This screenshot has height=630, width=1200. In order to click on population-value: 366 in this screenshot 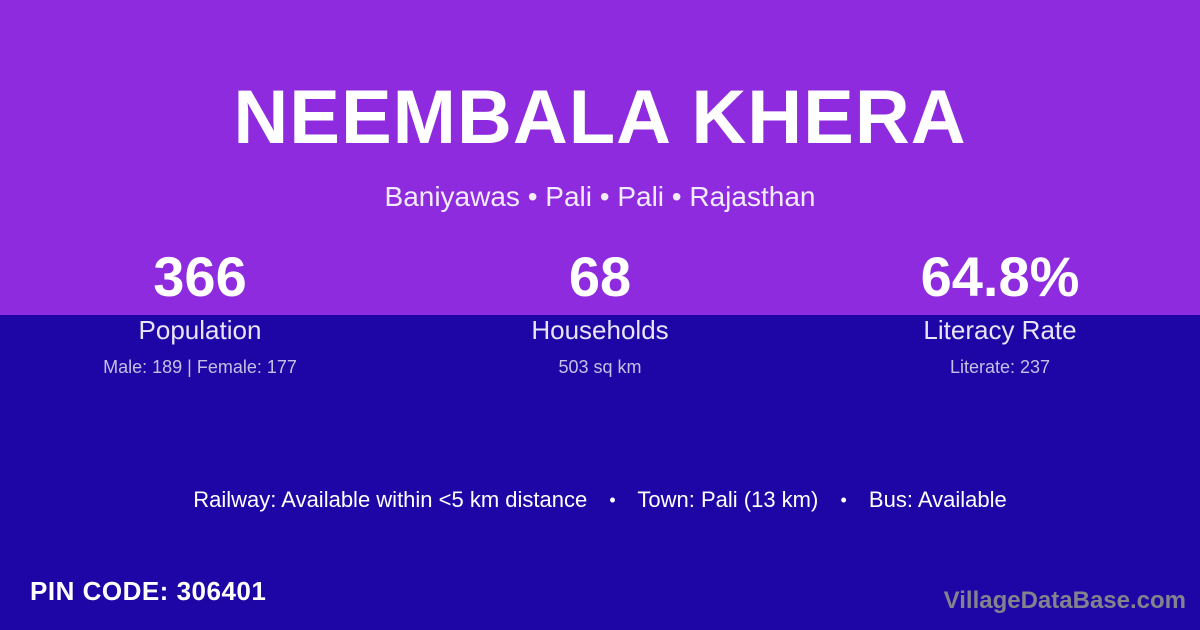, I will do `click(200, 276)`.